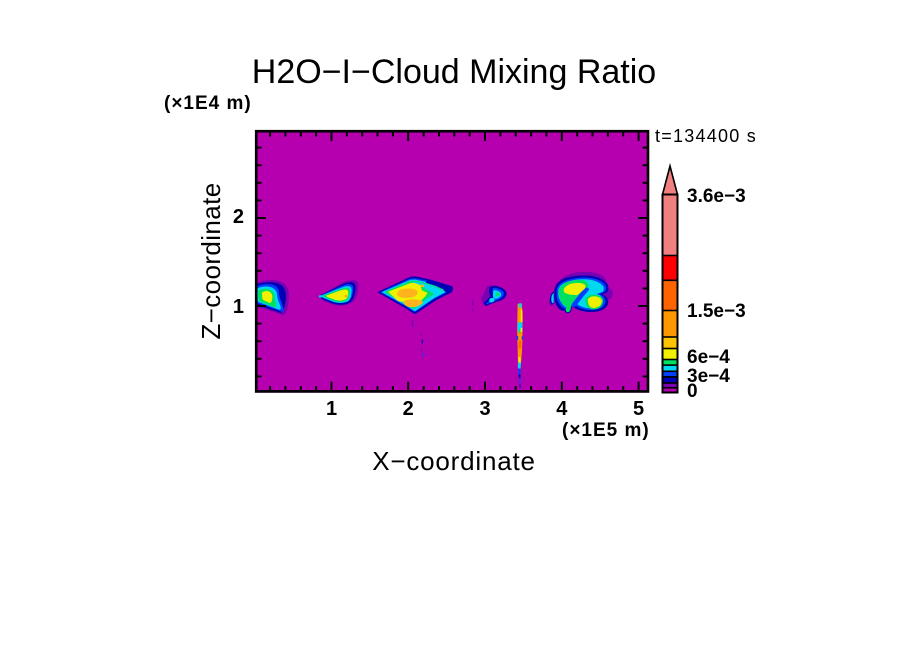 Image resolution: width=904 pixels, height=654 pixels. What do you see at coordinates (211, 260) in the screenshot?
I see `svg-text: Z−coordinate` at bounding box center [211, 260].